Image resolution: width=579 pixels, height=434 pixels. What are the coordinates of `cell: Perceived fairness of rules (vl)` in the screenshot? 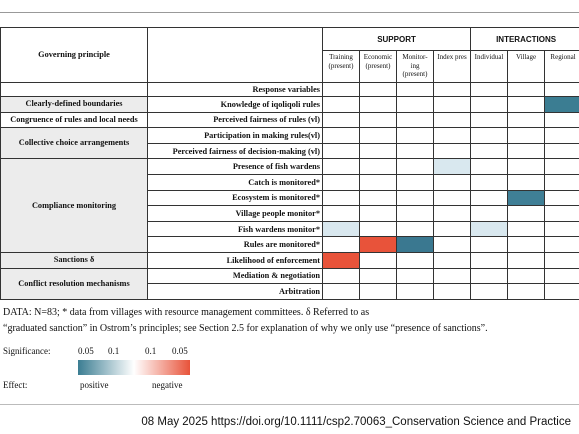 It's located at (235, 120).